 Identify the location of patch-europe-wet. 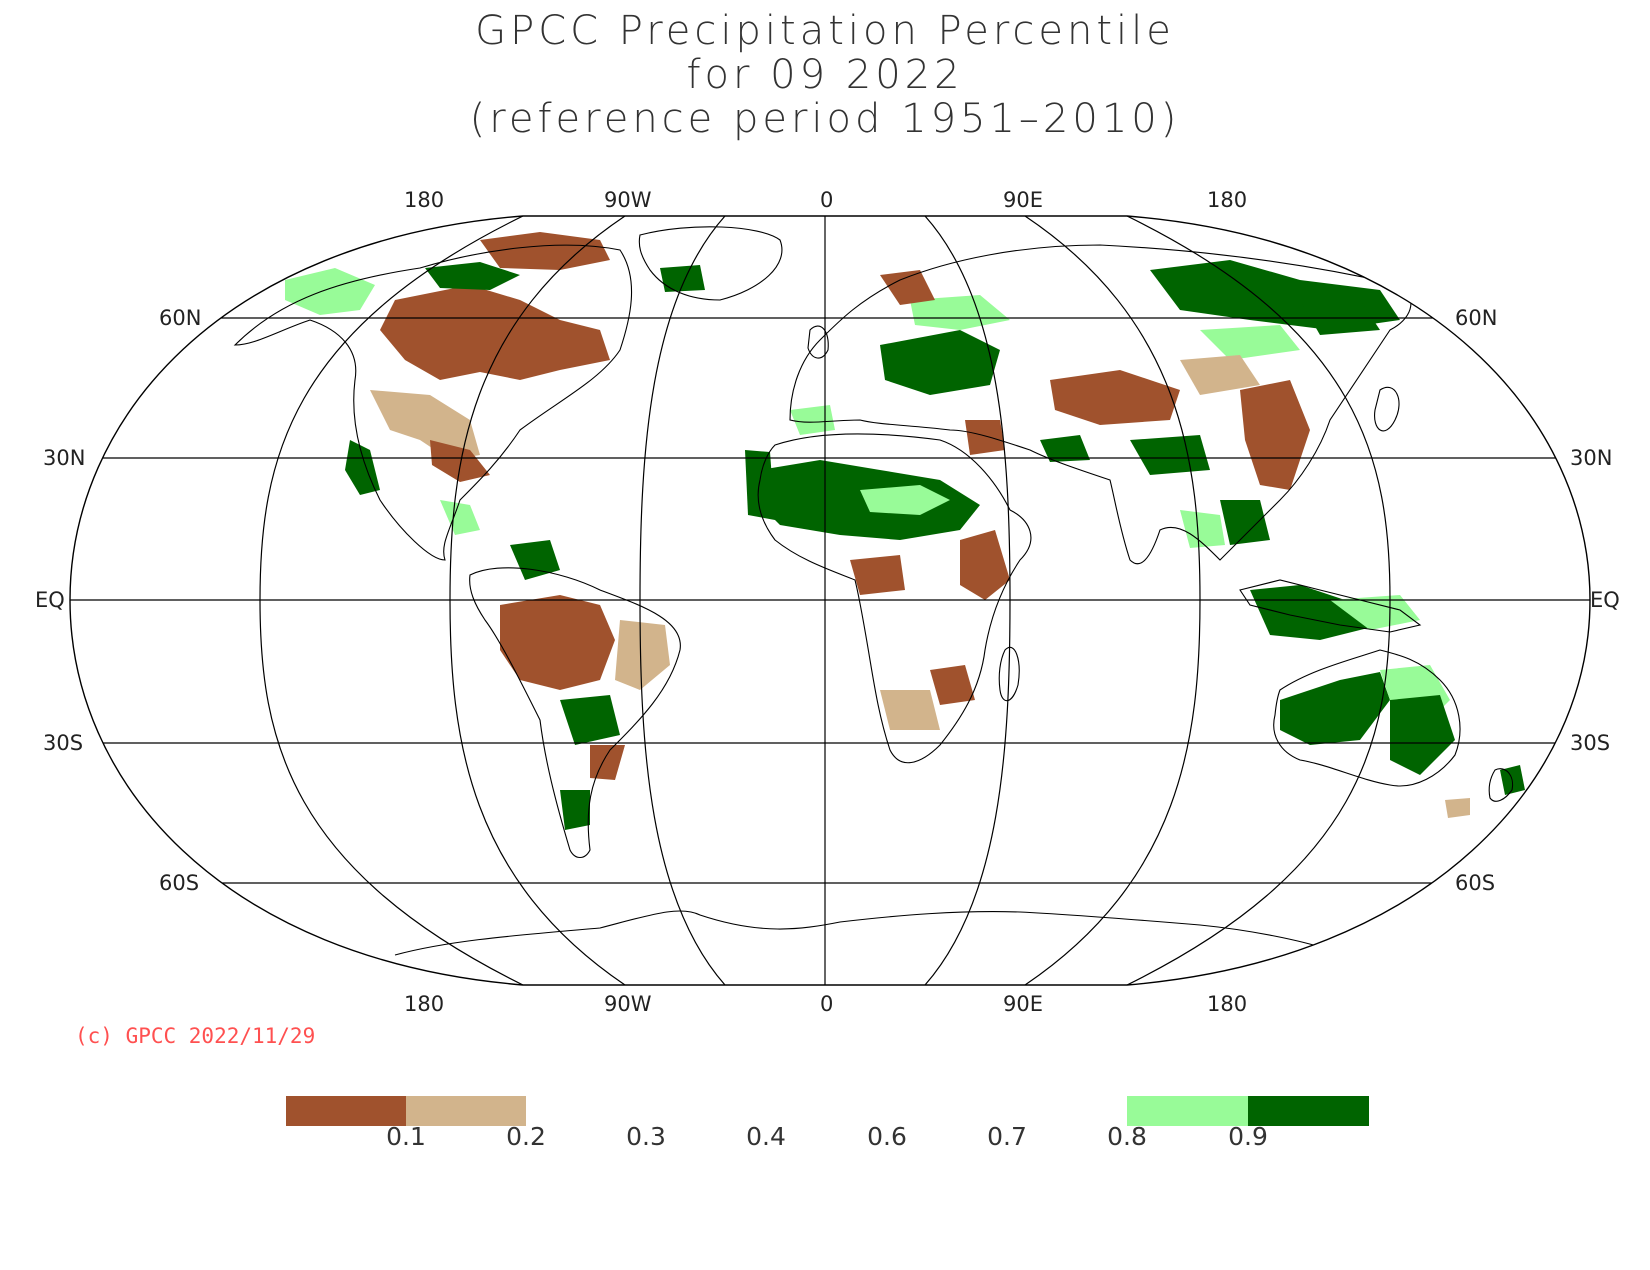
(940, 362).